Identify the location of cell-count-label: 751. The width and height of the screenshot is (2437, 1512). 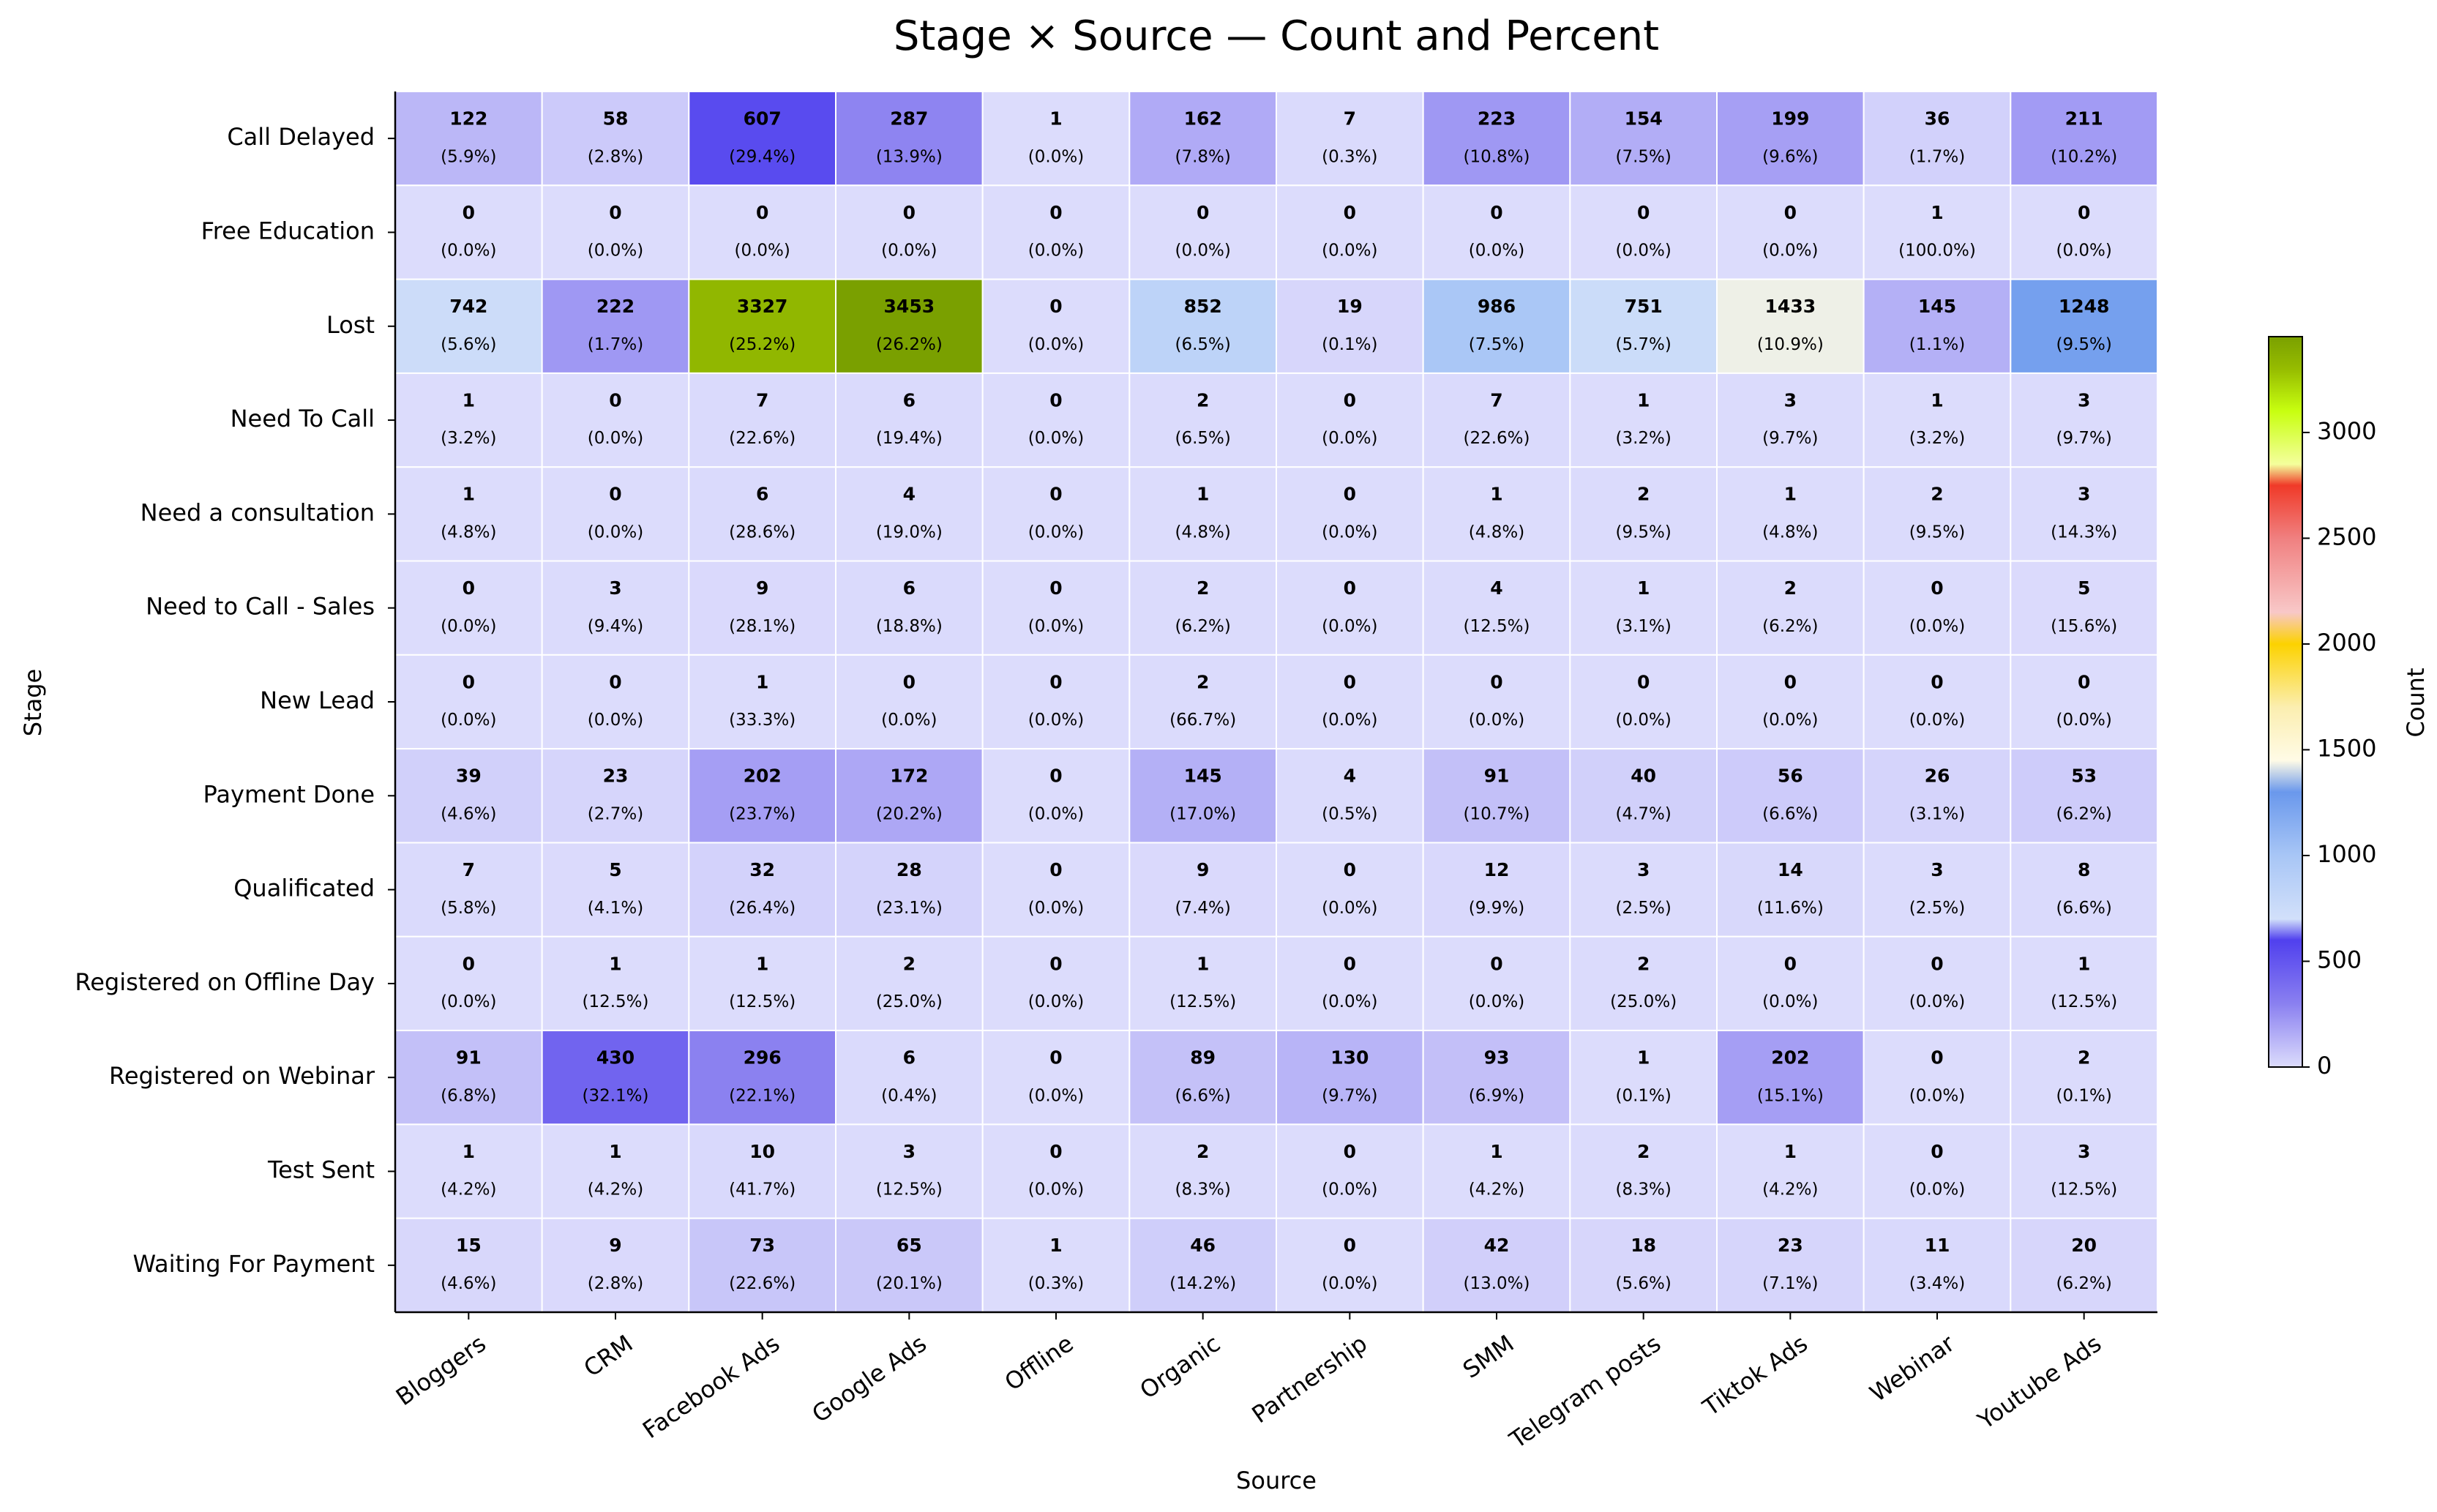
(1644, 306).